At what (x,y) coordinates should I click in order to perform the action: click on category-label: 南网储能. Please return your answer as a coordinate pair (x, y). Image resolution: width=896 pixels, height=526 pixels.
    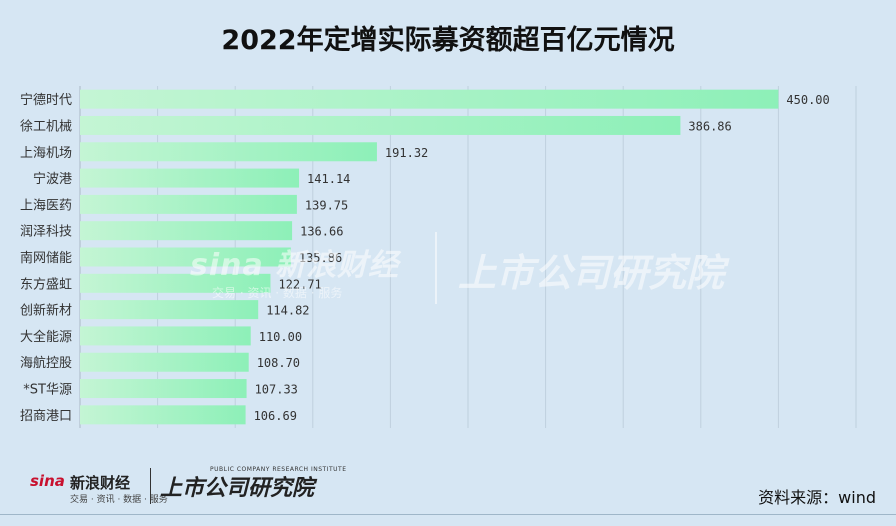
    Looking at the image, I should click on (46, 258).